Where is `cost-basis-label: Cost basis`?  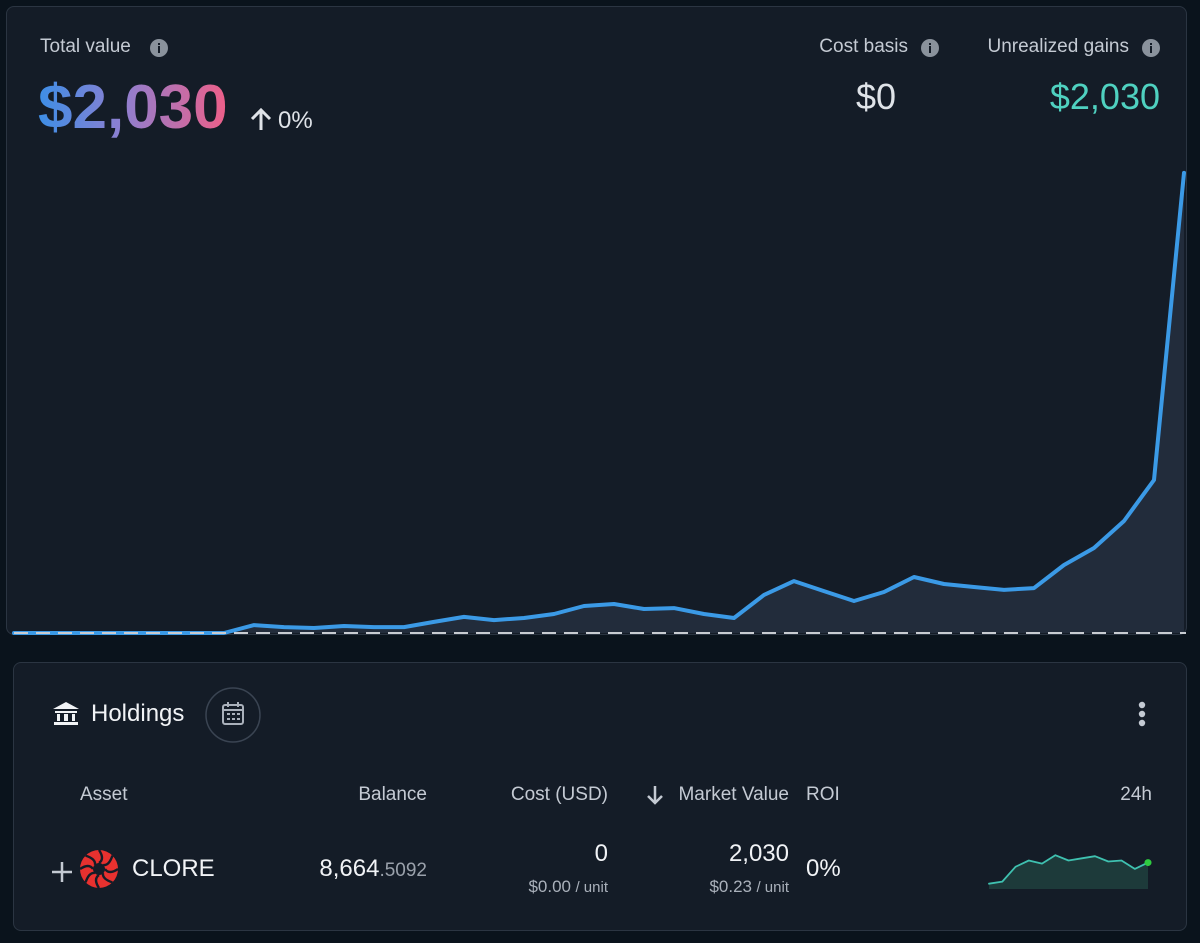
cost-basis-label: Cost basis is located at coordinates (863, 46).